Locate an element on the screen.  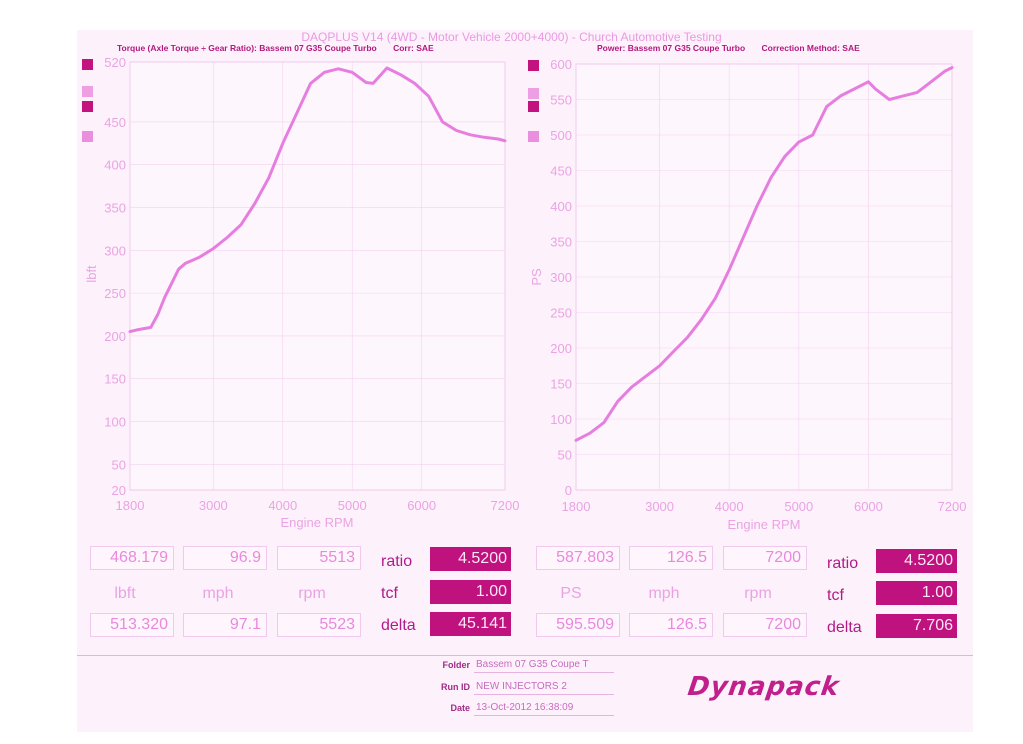
y-tick-label: 550 is located at coordinates (561, 100).